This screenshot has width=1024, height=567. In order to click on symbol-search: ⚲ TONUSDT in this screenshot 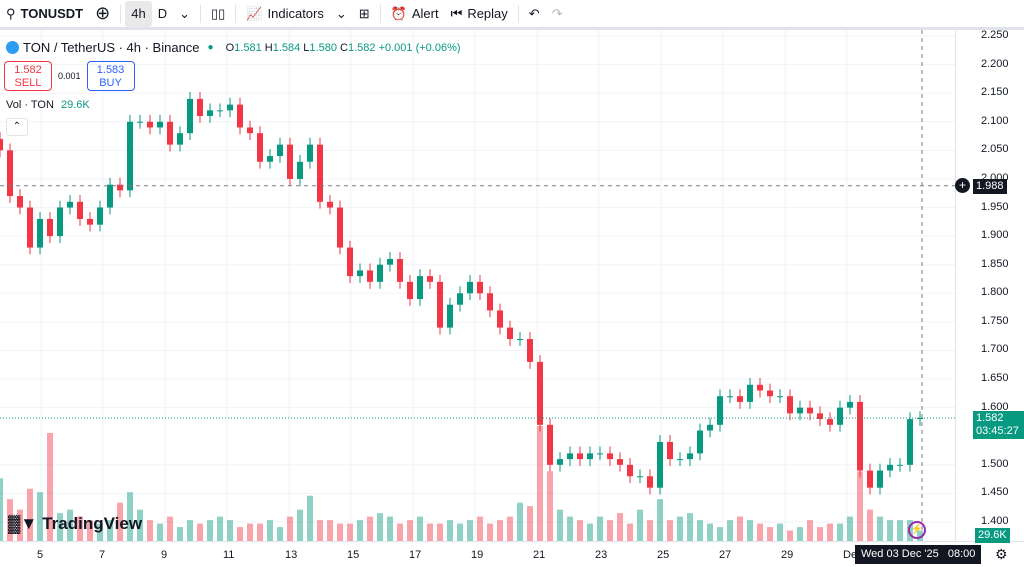, I will do `click(44, 14)`.